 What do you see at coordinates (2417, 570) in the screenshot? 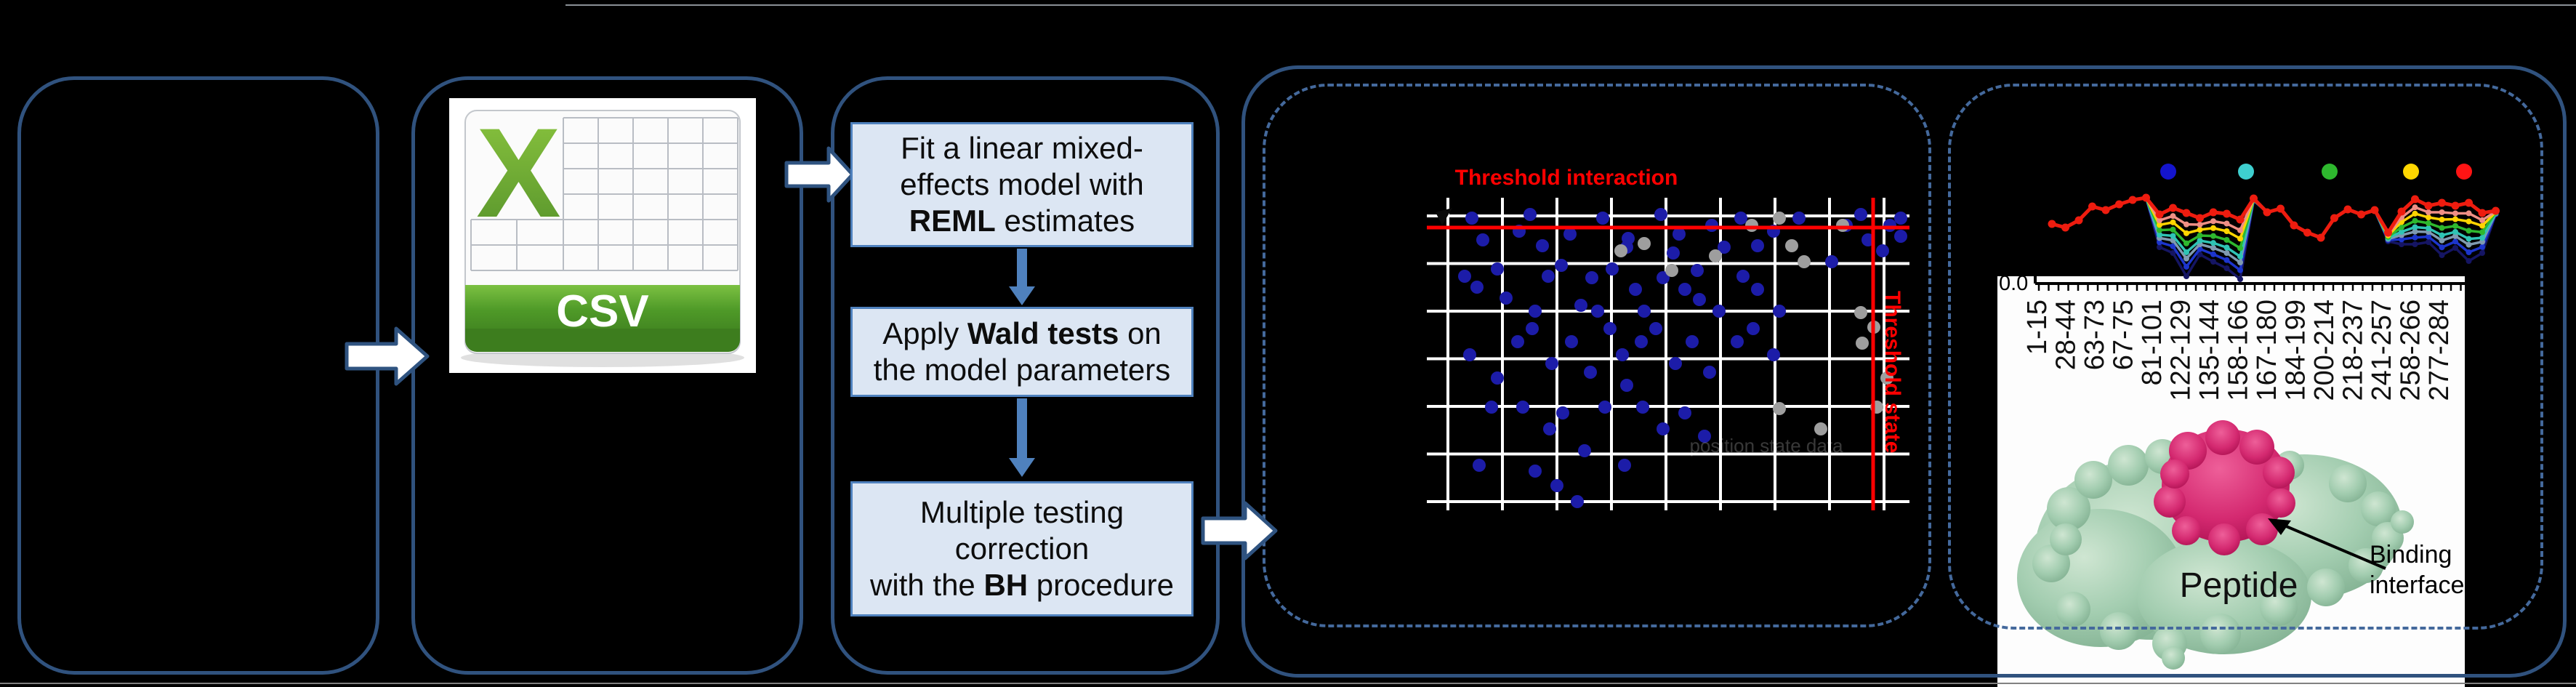
I see `binding-interface-label: Binding interface` at bounding box center [2417, 570].